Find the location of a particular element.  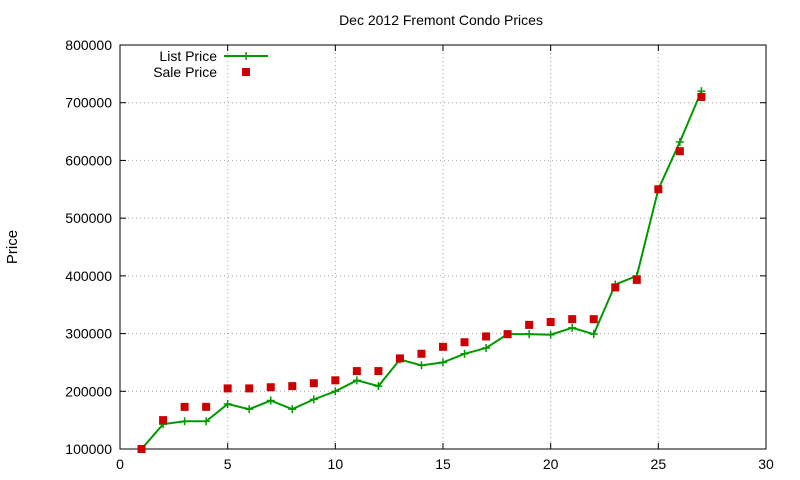

chart-title: Dec 2012 Fremont Condo Prices is located at coordinates (441, 20).